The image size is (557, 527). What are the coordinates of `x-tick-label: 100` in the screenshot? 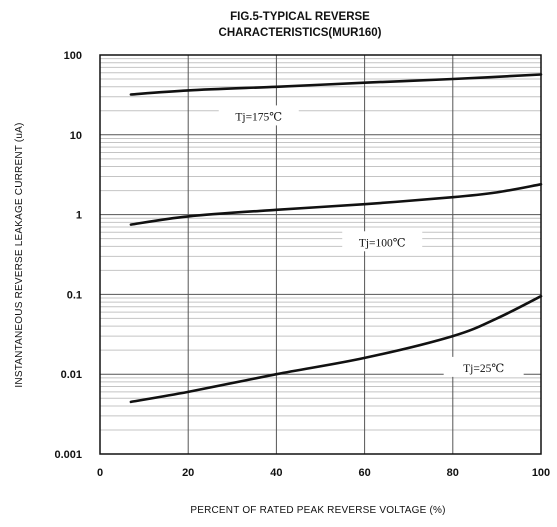 It's located at (541, 473).